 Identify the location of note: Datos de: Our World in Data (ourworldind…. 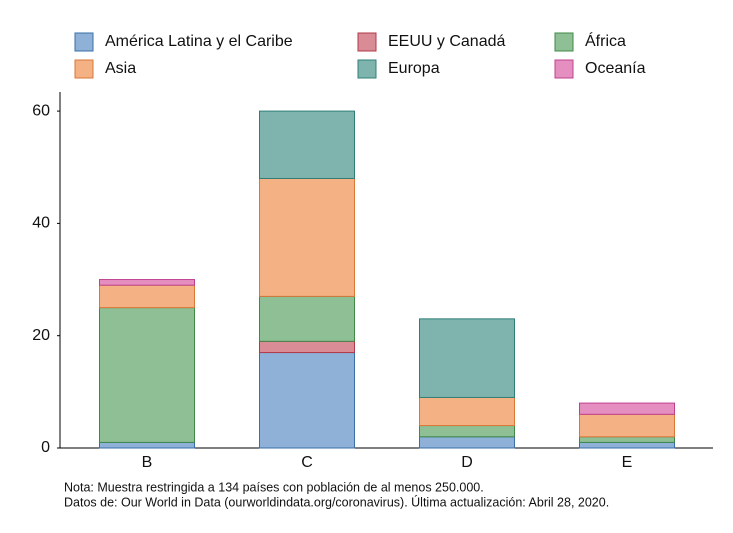
(336, 501).